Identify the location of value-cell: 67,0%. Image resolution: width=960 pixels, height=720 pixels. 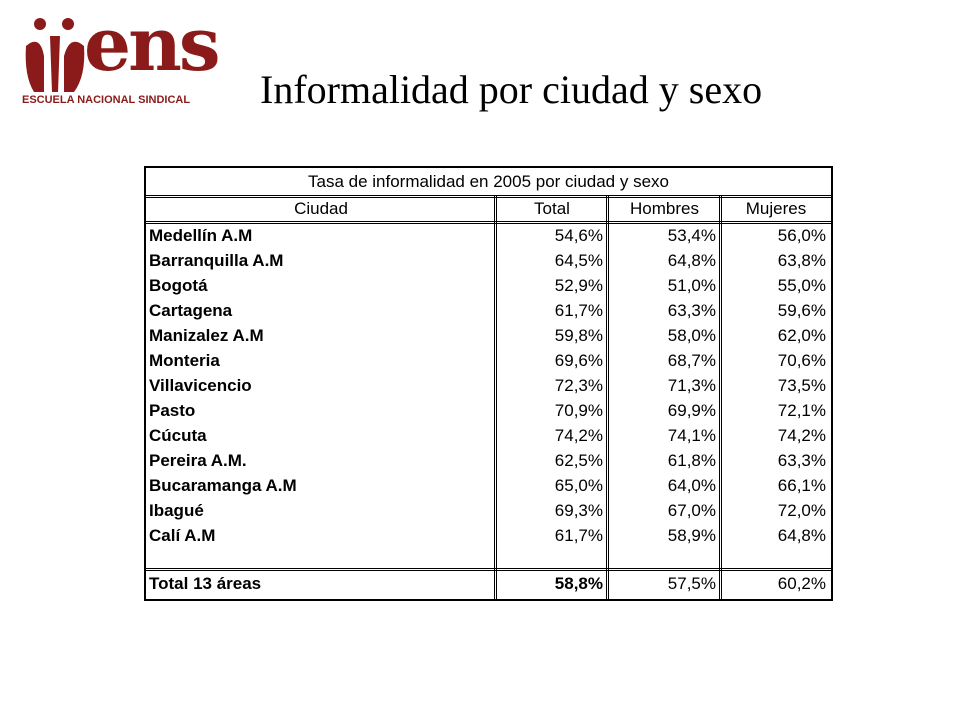
(691, 510).